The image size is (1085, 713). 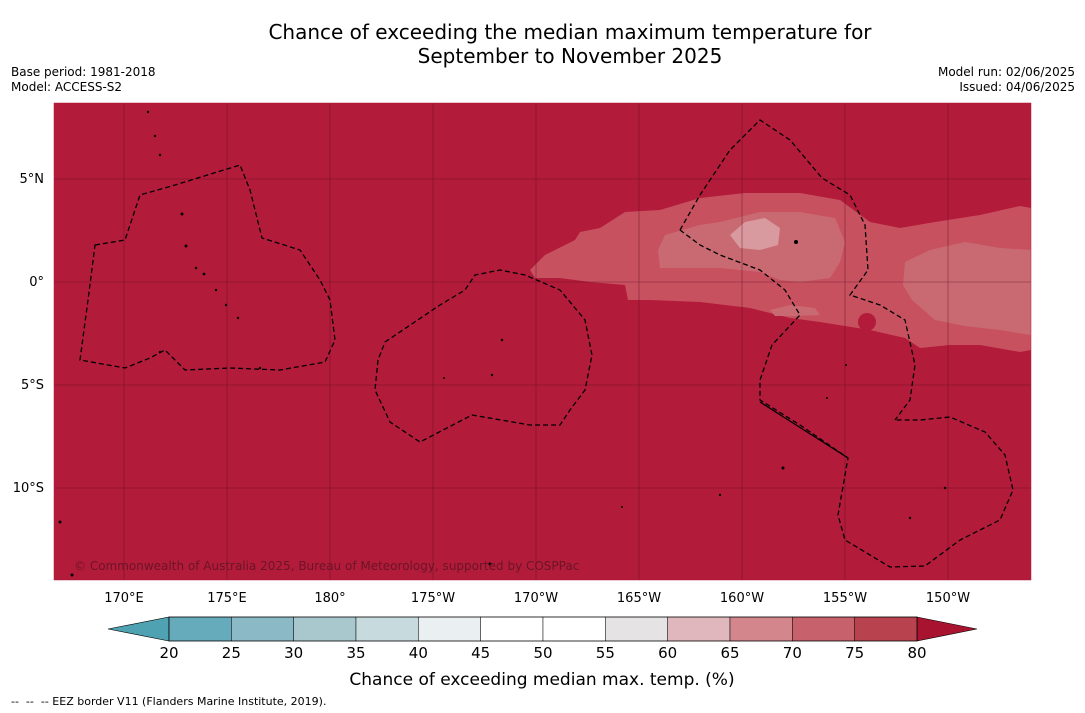 I want to click on colorbar-tick-label: 65, so click(x=729, y=653).